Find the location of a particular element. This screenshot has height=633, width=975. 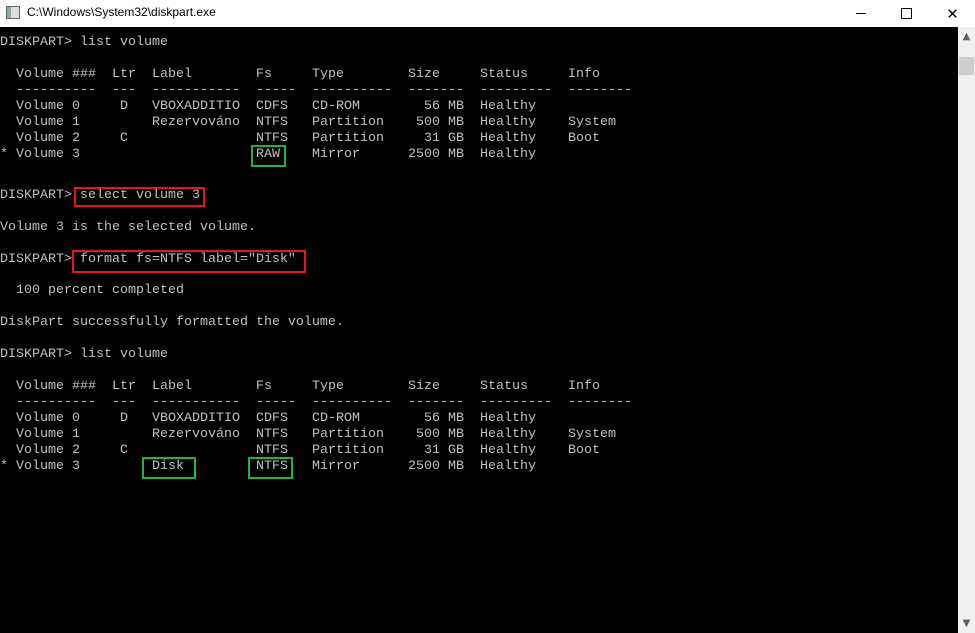

table-cell: Ltr is located at coordinates (124, 74).